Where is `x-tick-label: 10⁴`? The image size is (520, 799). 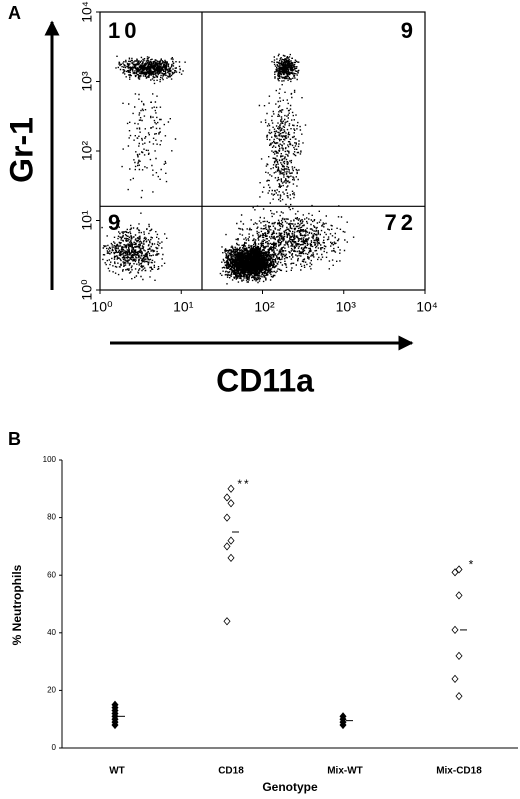 x-tick-label: 10⁴ is located at coordinates (427, 307).